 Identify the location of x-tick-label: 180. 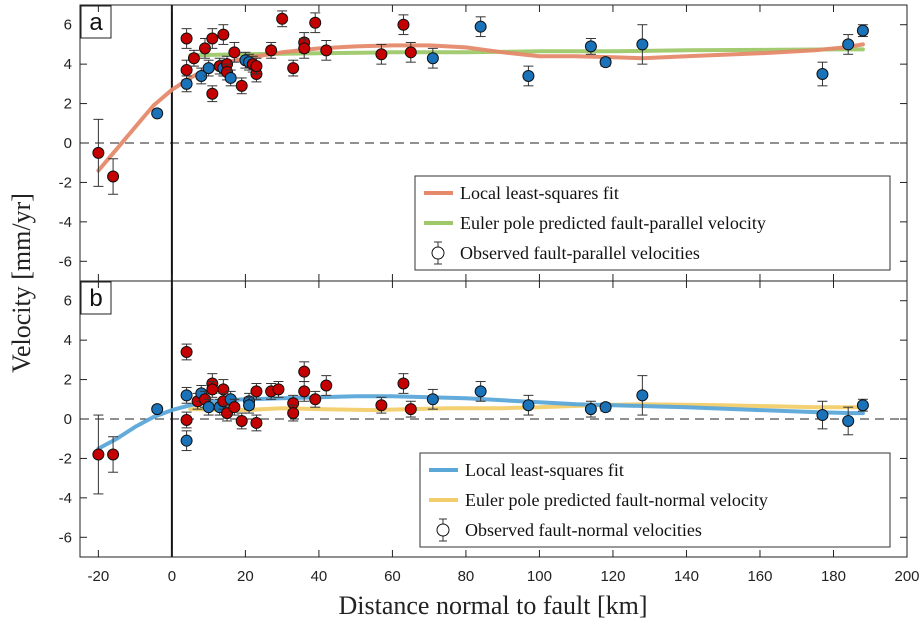
(833, 576).